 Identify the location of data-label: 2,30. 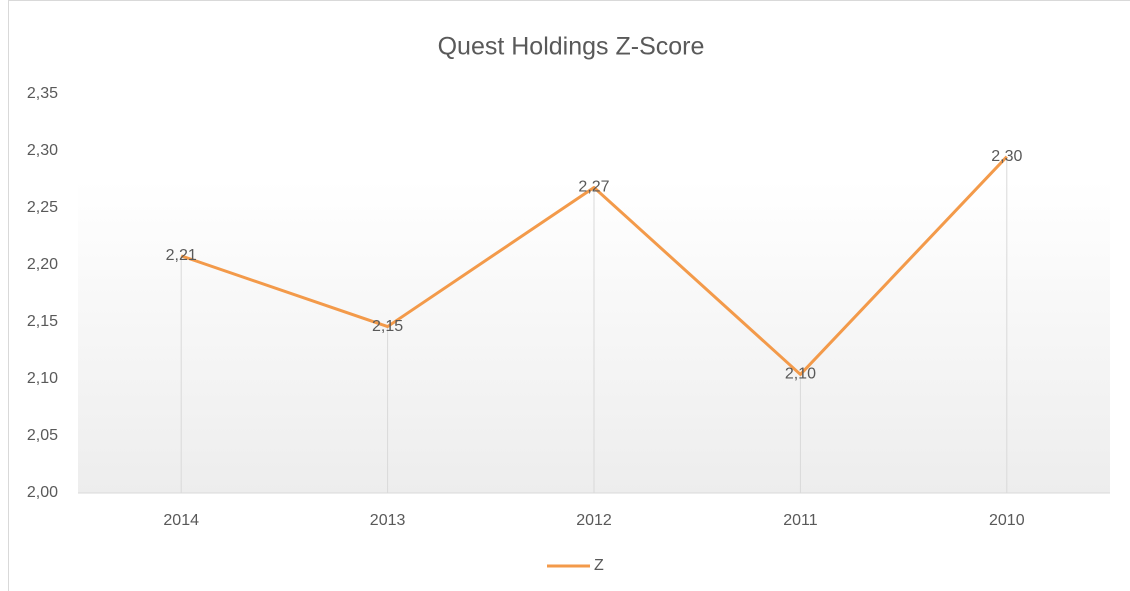
(1006, 156).